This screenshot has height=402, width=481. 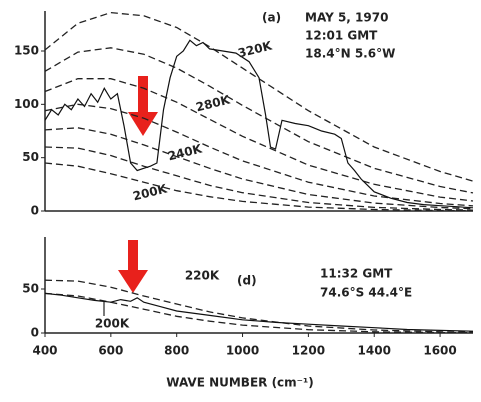 I want to click on x-tick-label: 800, so click(x=176, y=351).